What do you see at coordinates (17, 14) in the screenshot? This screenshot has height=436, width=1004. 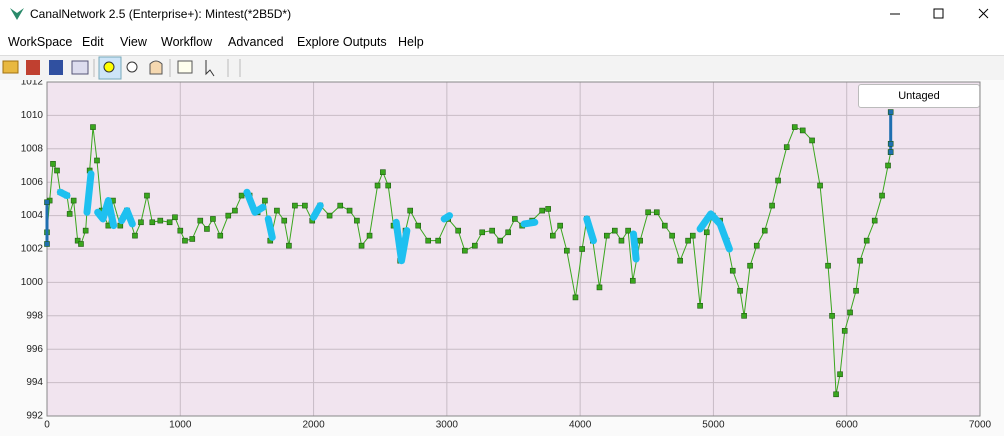 I see `app-icon` at bounding box center [17, 14].